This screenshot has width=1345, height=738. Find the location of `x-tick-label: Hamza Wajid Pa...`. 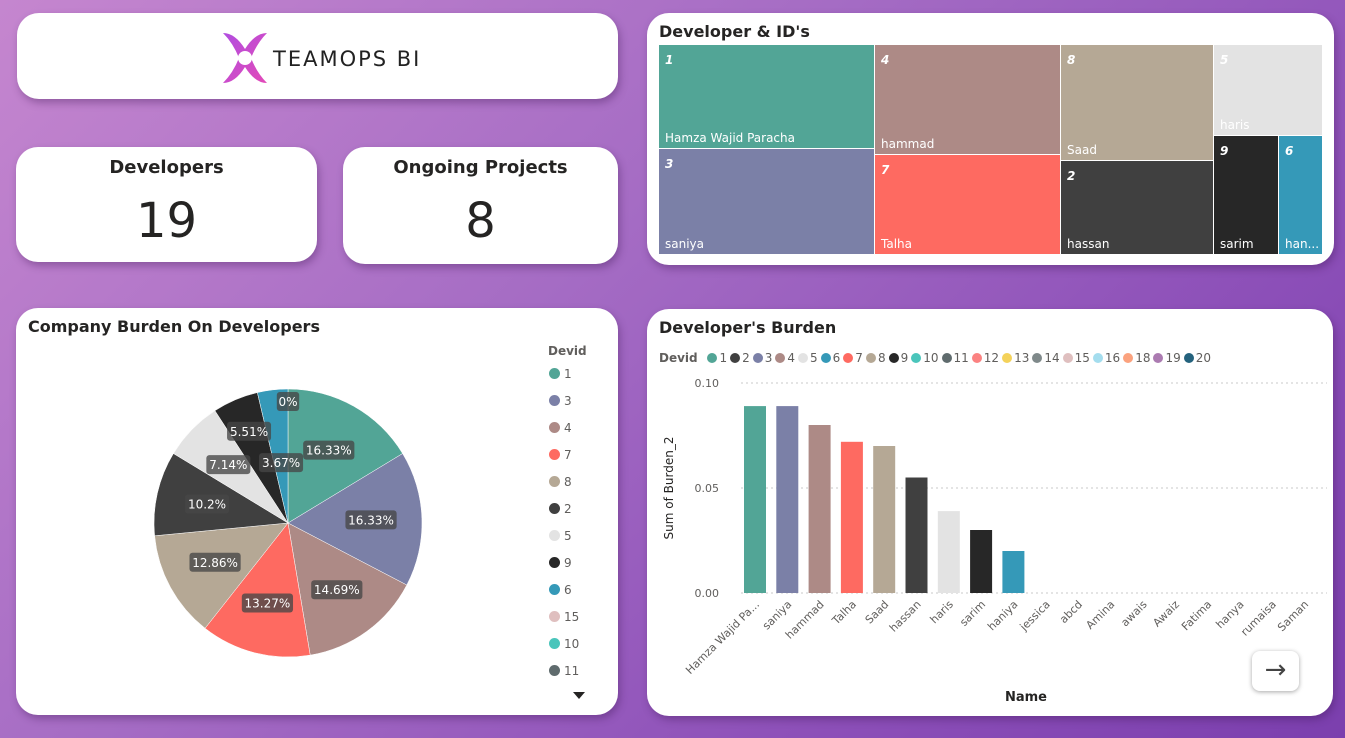

x-tick-label: Hamza Wajid Pa... is located at coordinates (722, 637).